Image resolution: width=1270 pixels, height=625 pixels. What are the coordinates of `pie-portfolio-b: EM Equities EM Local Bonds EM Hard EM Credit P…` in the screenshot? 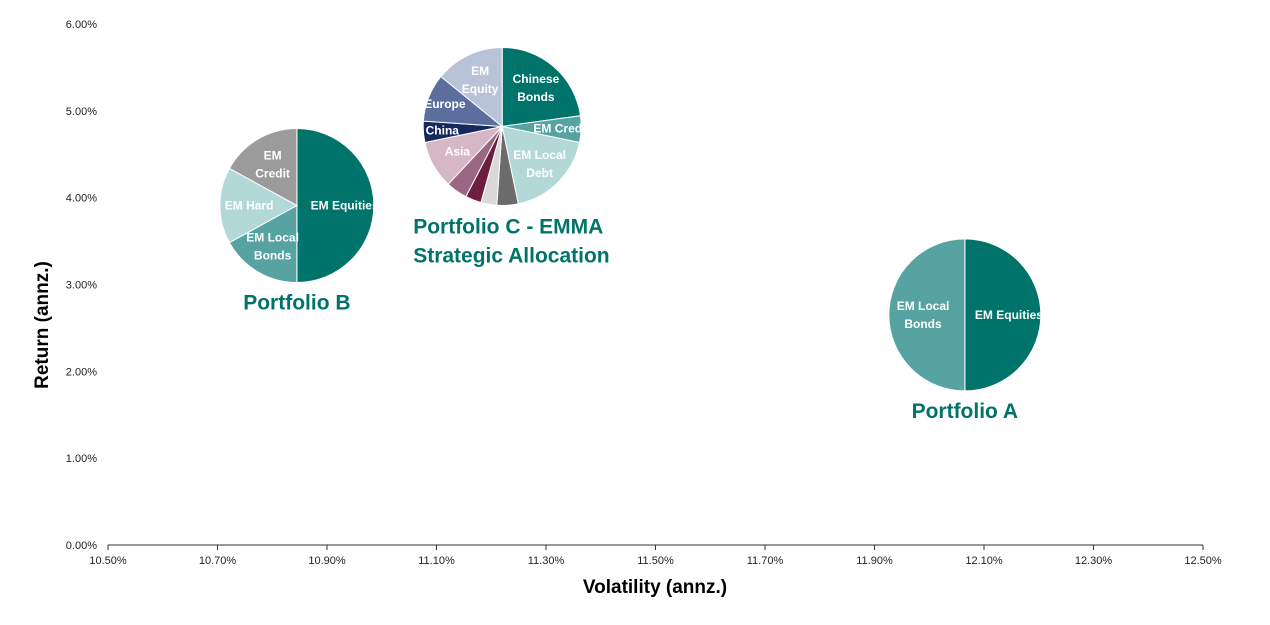 It's located at (299, 220).